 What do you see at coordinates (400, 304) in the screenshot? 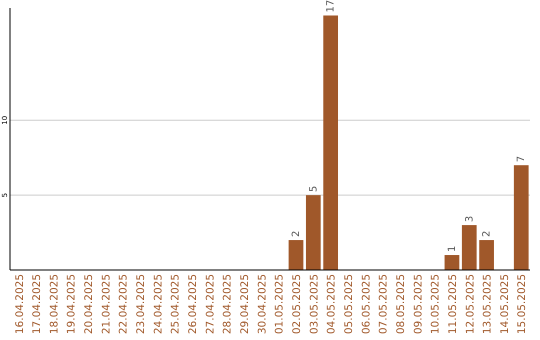
I see `x-tick-label: 08.05.2025` at bounding box center [400, 304].